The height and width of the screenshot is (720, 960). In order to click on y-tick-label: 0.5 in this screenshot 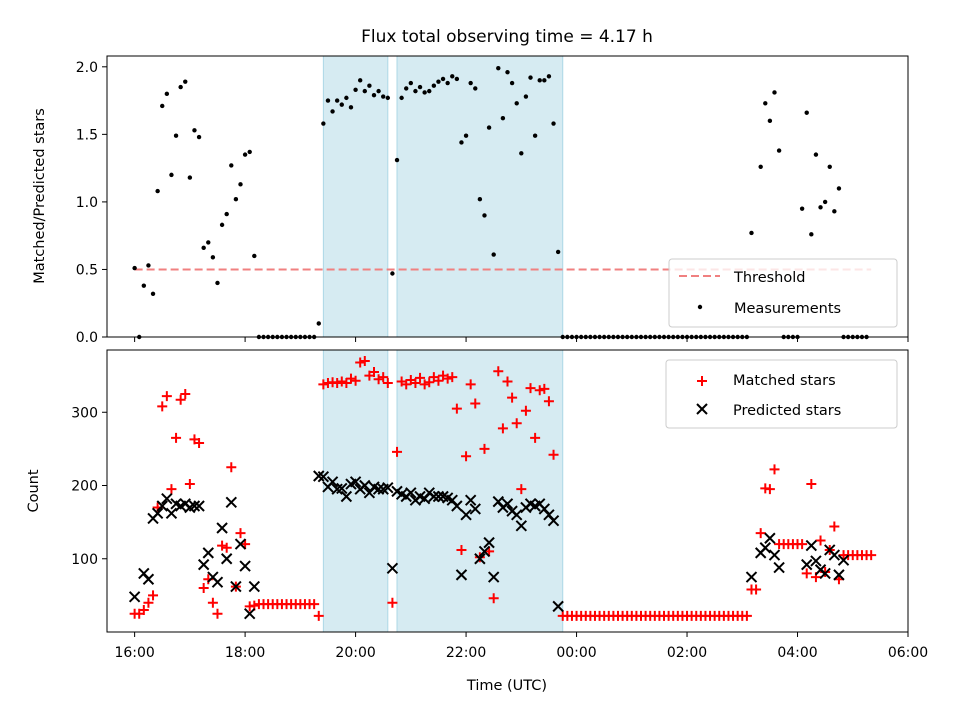, I will do `click(87, 270)`.